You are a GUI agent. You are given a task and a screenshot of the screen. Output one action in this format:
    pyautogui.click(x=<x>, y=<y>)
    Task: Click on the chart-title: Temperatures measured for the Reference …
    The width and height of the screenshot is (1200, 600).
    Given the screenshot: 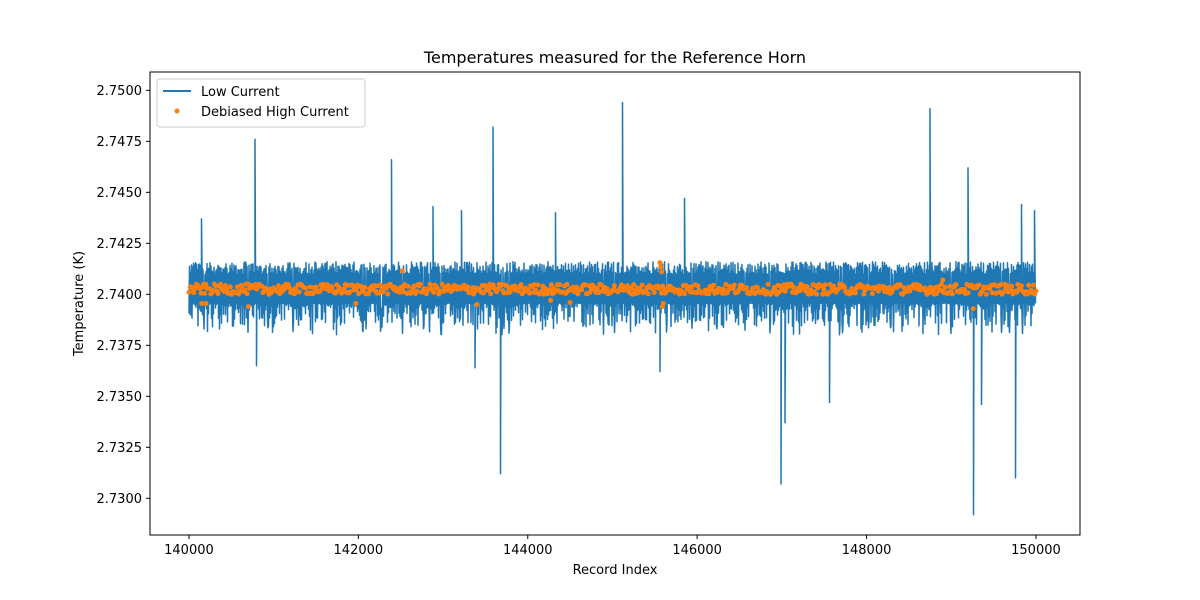 What is the action you would take?
    pyautogui.click(x=614, y=57)
    